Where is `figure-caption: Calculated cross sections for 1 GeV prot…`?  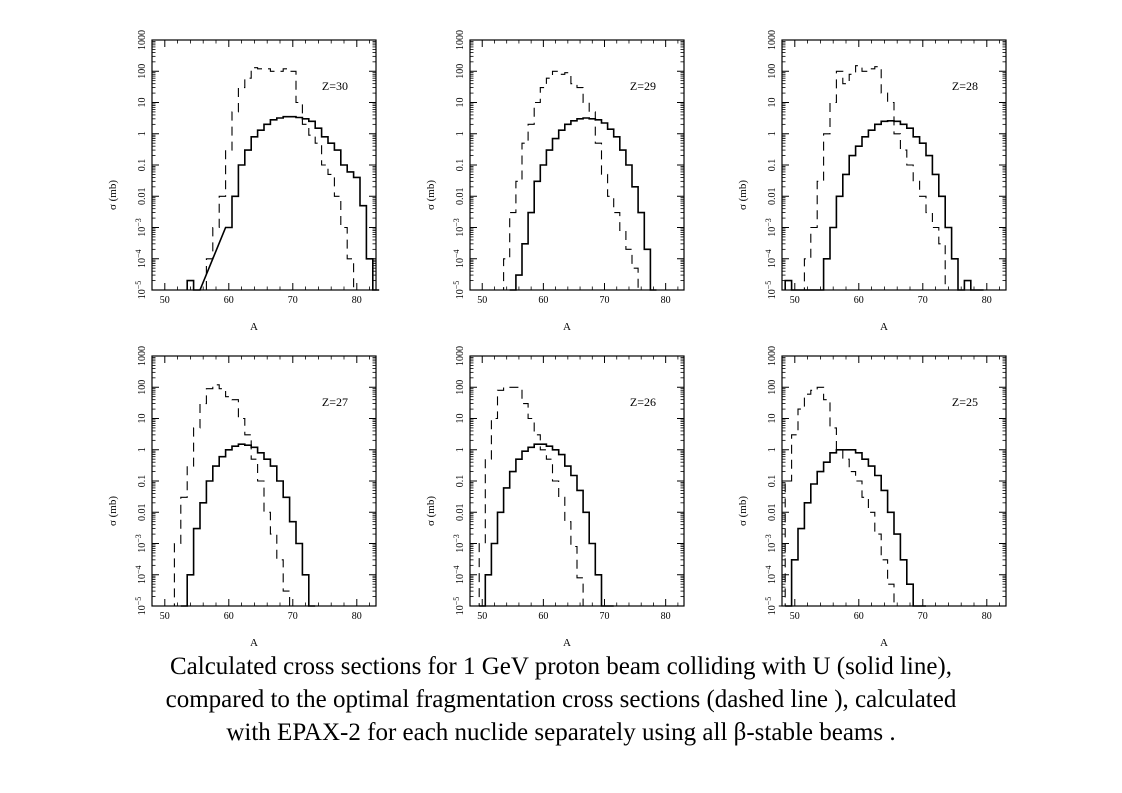 figure-caption: Calculated cross sections for 1 GeV prot… is located at coordinates (561, 699).